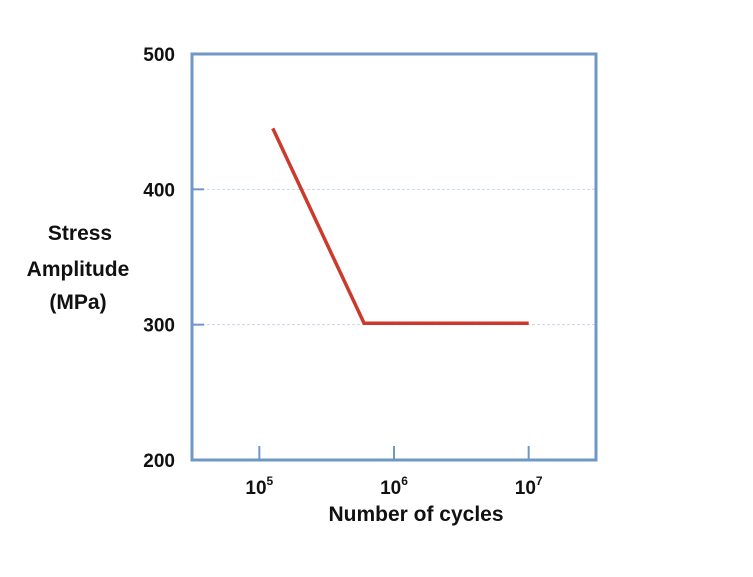 The image size is (753, 577). What do you see at coordinates (259, 486) in the screenshot?
I see `x-tick-label-5: 10⁵` at bounding box center [259, 486].